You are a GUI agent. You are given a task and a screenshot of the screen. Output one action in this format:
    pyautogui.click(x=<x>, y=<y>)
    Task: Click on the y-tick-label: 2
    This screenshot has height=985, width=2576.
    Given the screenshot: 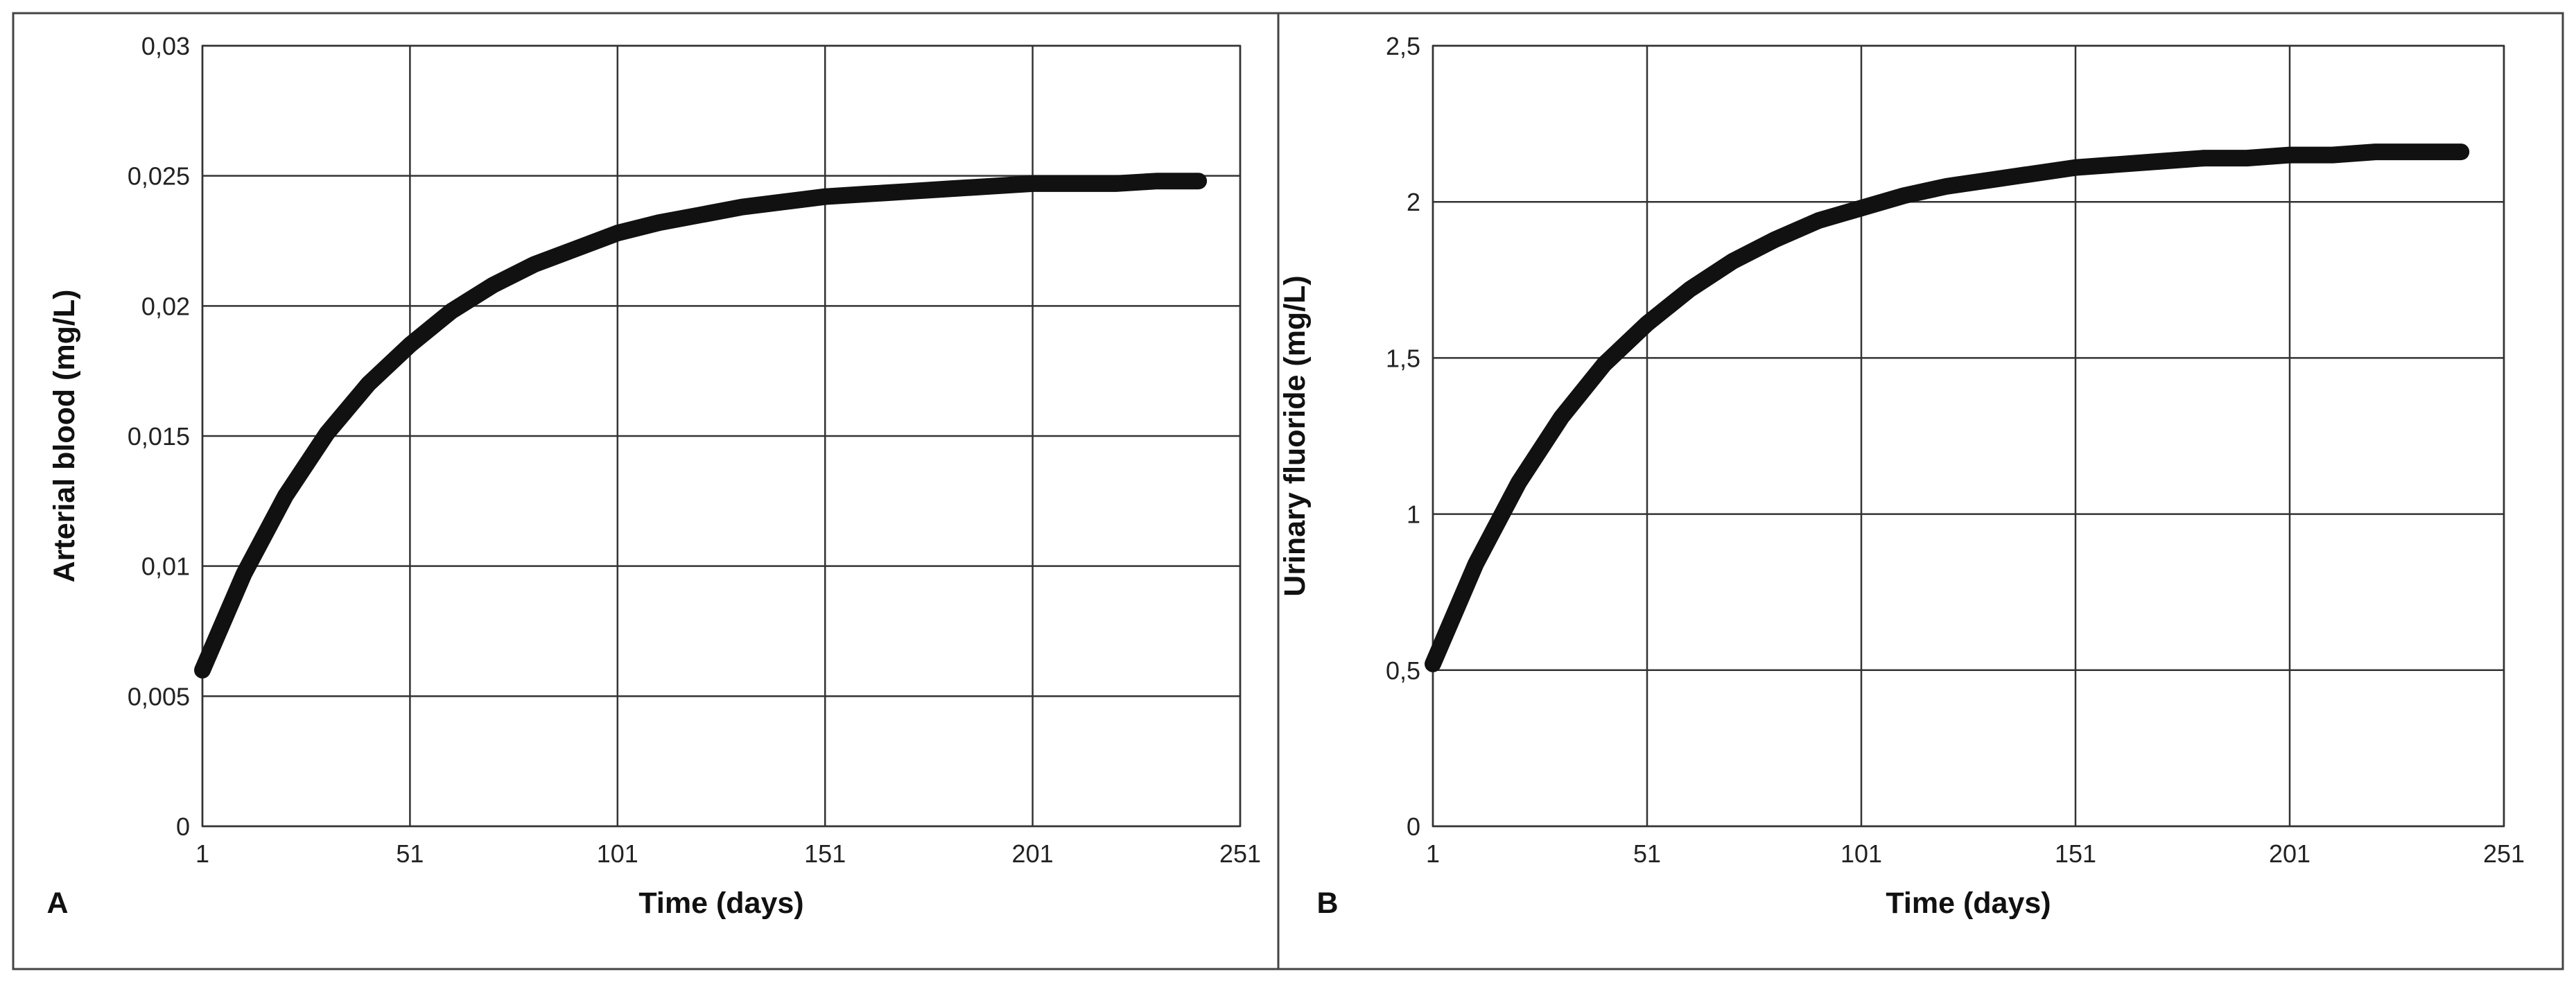 What is the action you would take?
    pyautogui.click(x=1413, y=202)
    